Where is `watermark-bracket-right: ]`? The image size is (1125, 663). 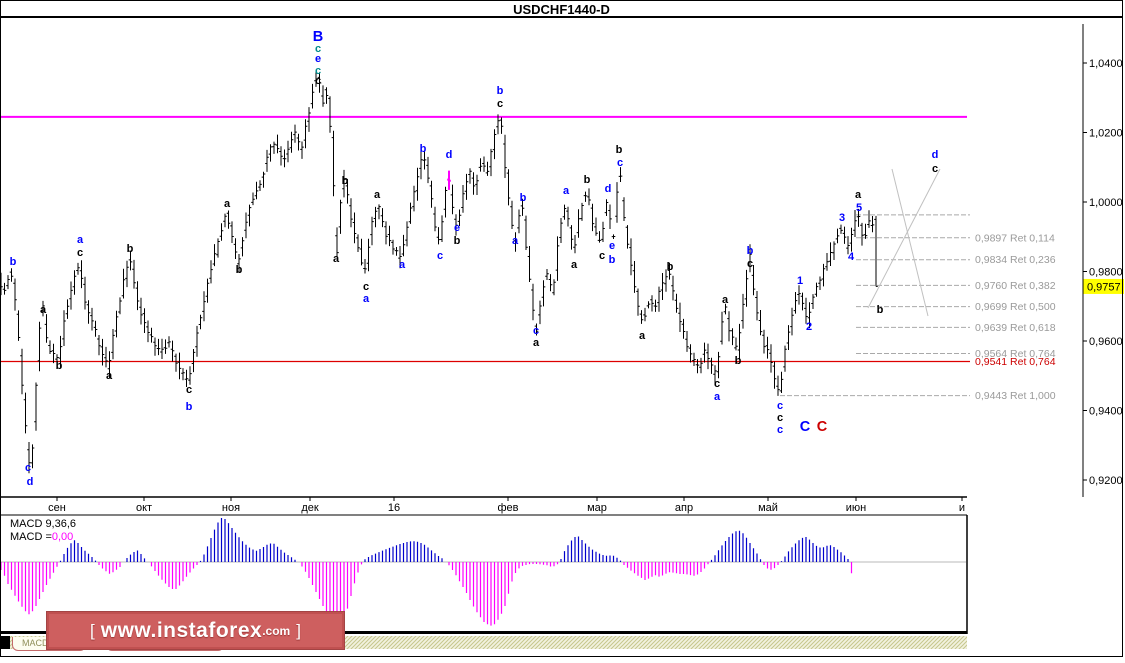
watermark-bracket-right: ] is located at coordinates (298, 630).